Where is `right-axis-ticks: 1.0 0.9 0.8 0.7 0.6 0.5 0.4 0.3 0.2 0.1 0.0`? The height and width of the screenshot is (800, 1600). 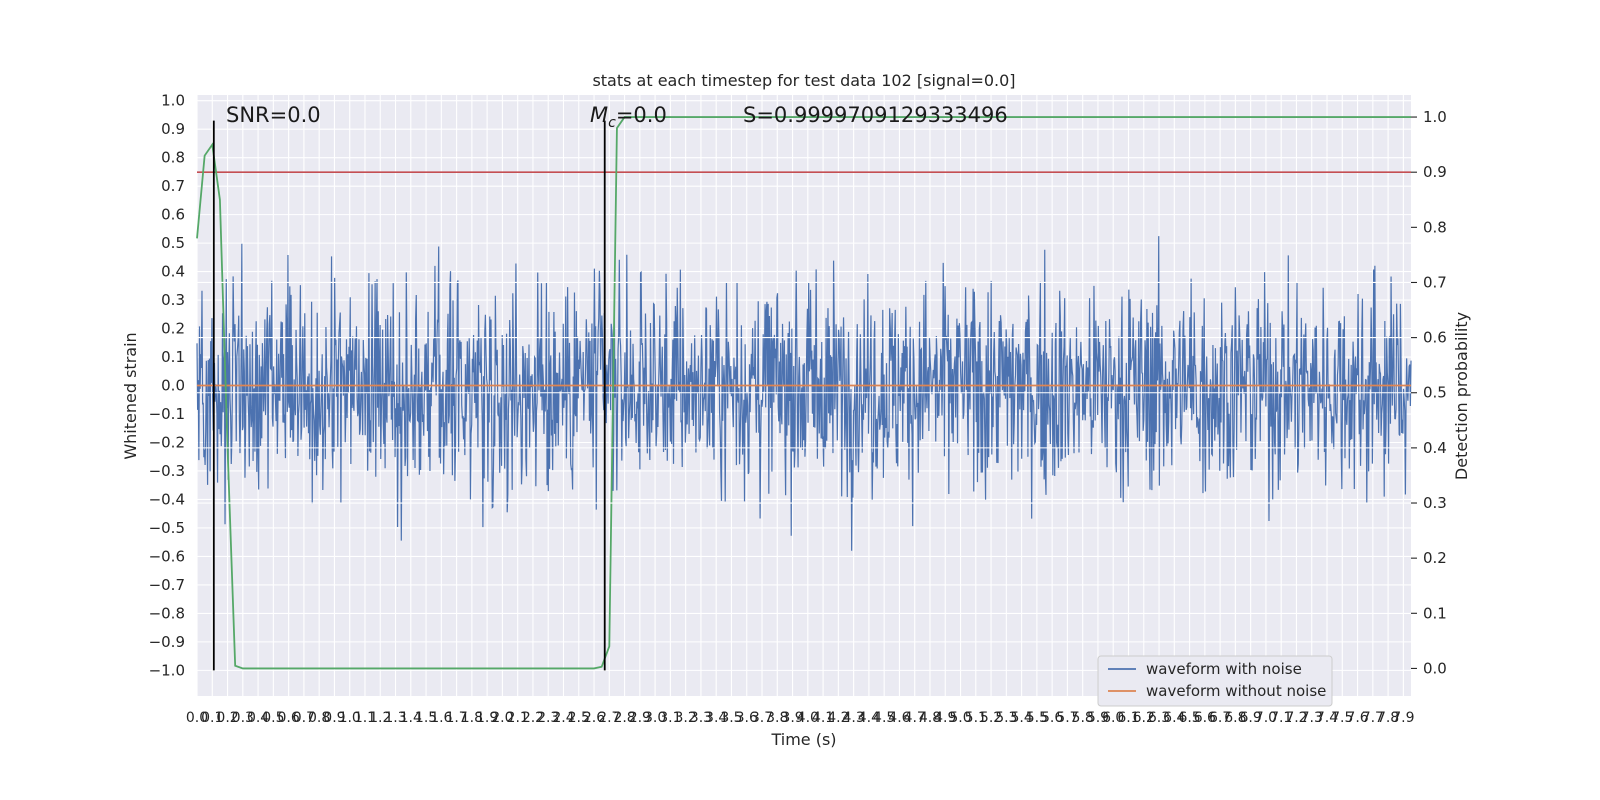 right-axis-ticks: 1.0 0.9 0.8 0.7 0.6 0.5 0.4 0.3 0.2 0.1 0.0 is located at coordinates (1429, 392).